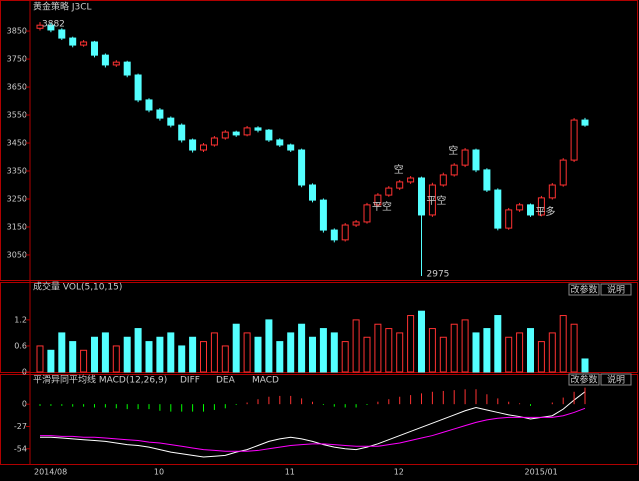 The width and height of the screenshot is (639, 481). I want to click on legend-label: DIFF, so click(190, 381).